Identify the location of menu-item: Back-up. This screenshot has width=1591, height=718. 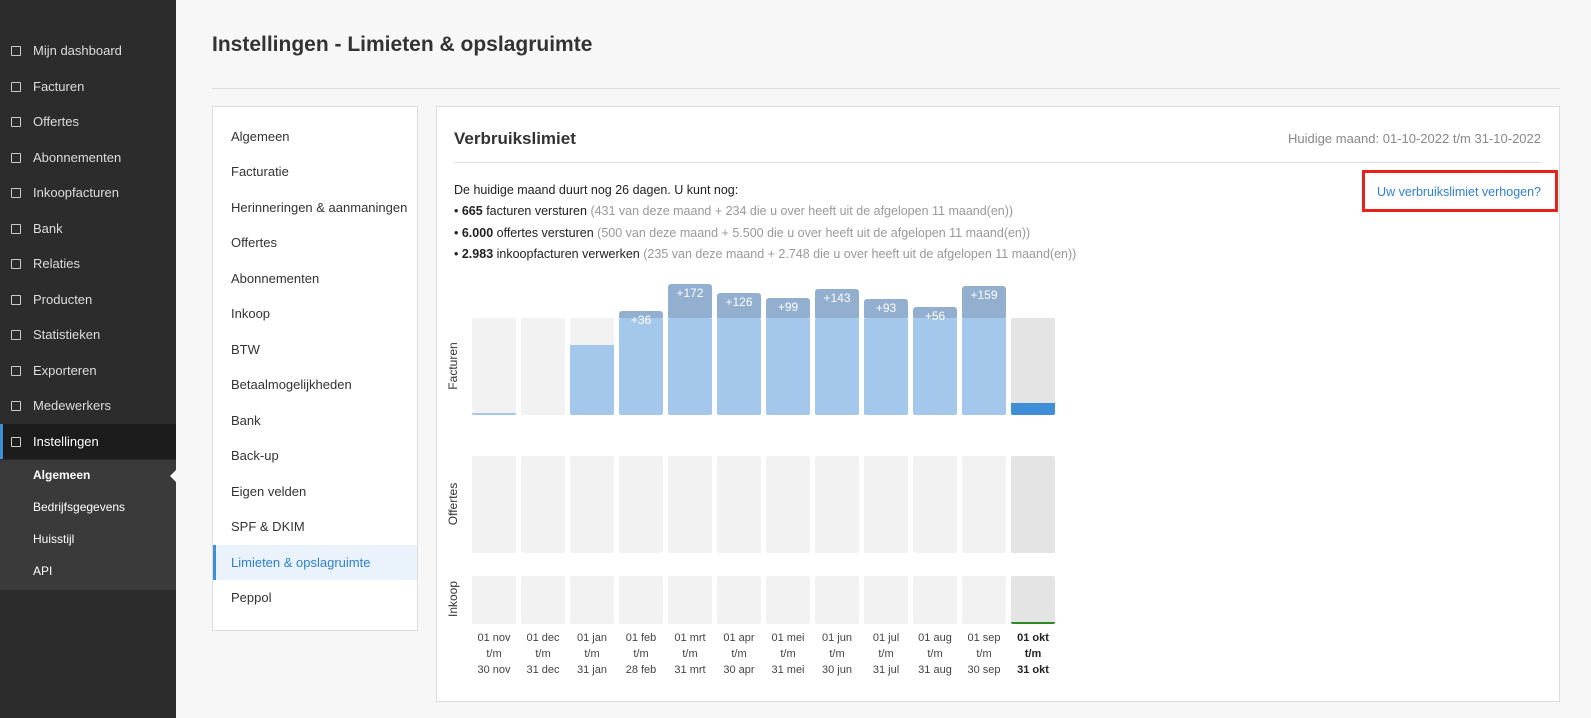
(315, 455).